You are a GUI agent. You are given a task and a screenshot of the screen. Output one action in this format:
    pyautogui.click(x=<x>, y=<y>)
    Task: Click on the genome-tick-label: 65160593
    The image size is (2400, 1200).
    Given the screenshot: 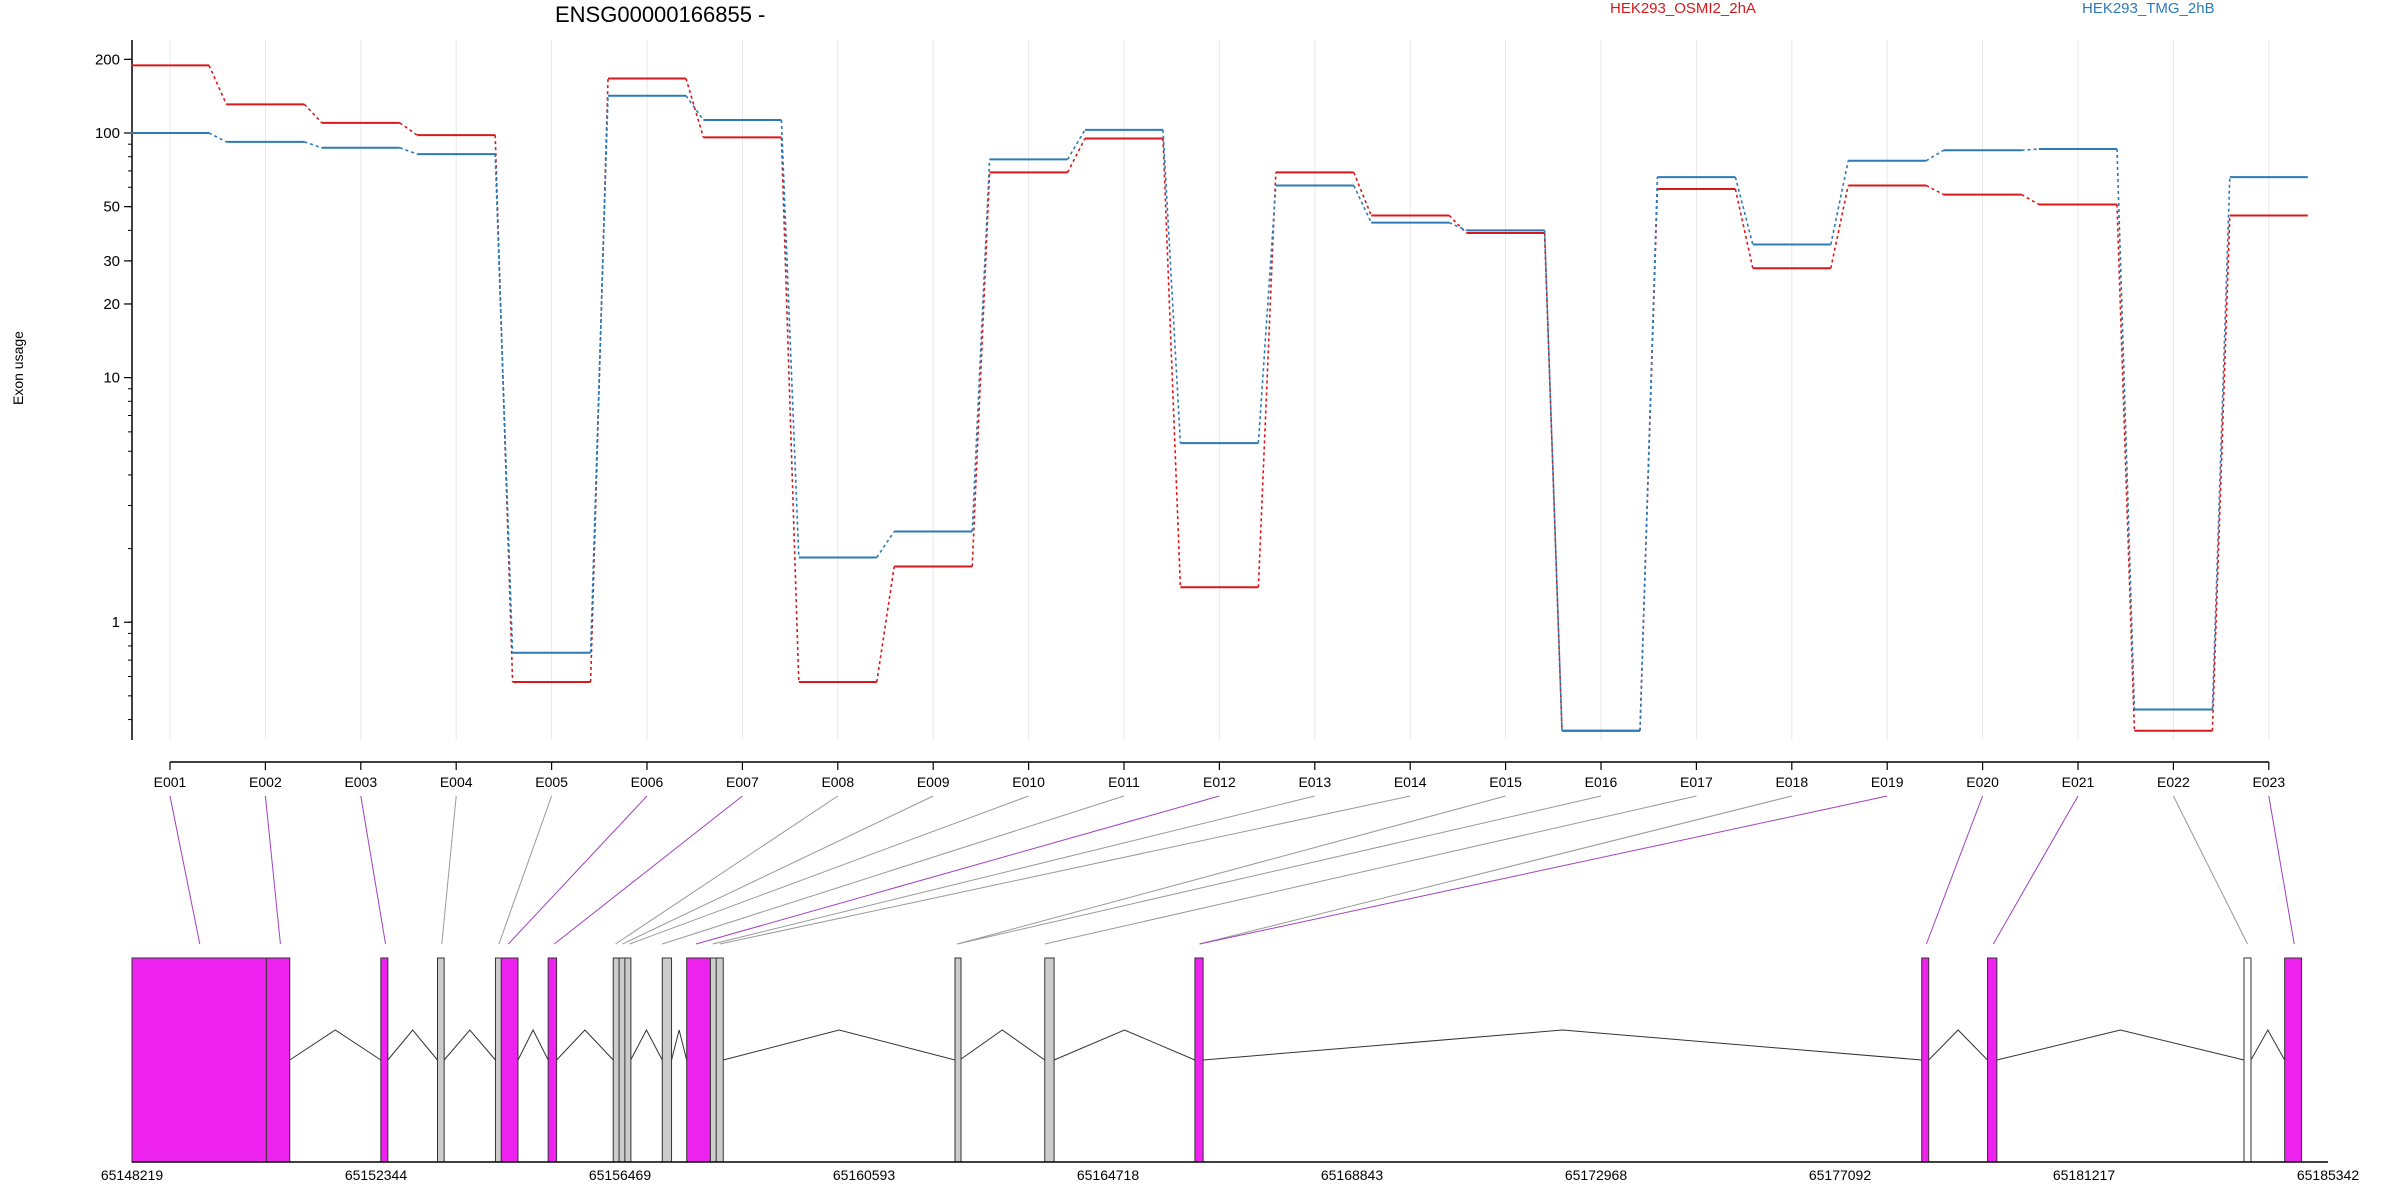 What is the action you would take?
    pyautogui.click(x=864, y=1175)
    